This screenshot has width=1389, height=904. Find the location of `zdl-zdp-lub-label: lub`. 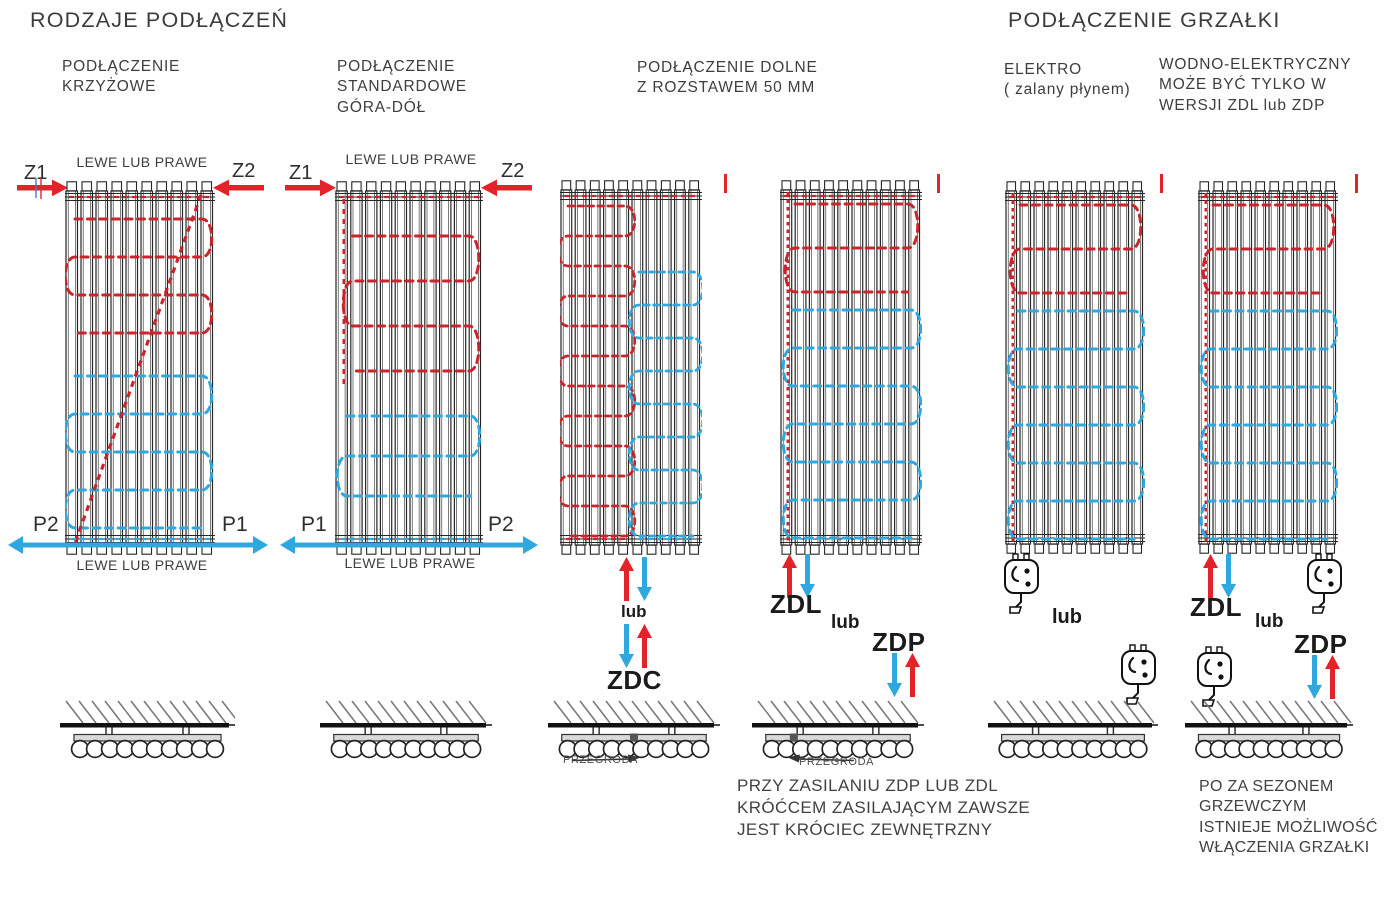

zdl-zdp-lub-label: lub is located at coordinates (845, 622).